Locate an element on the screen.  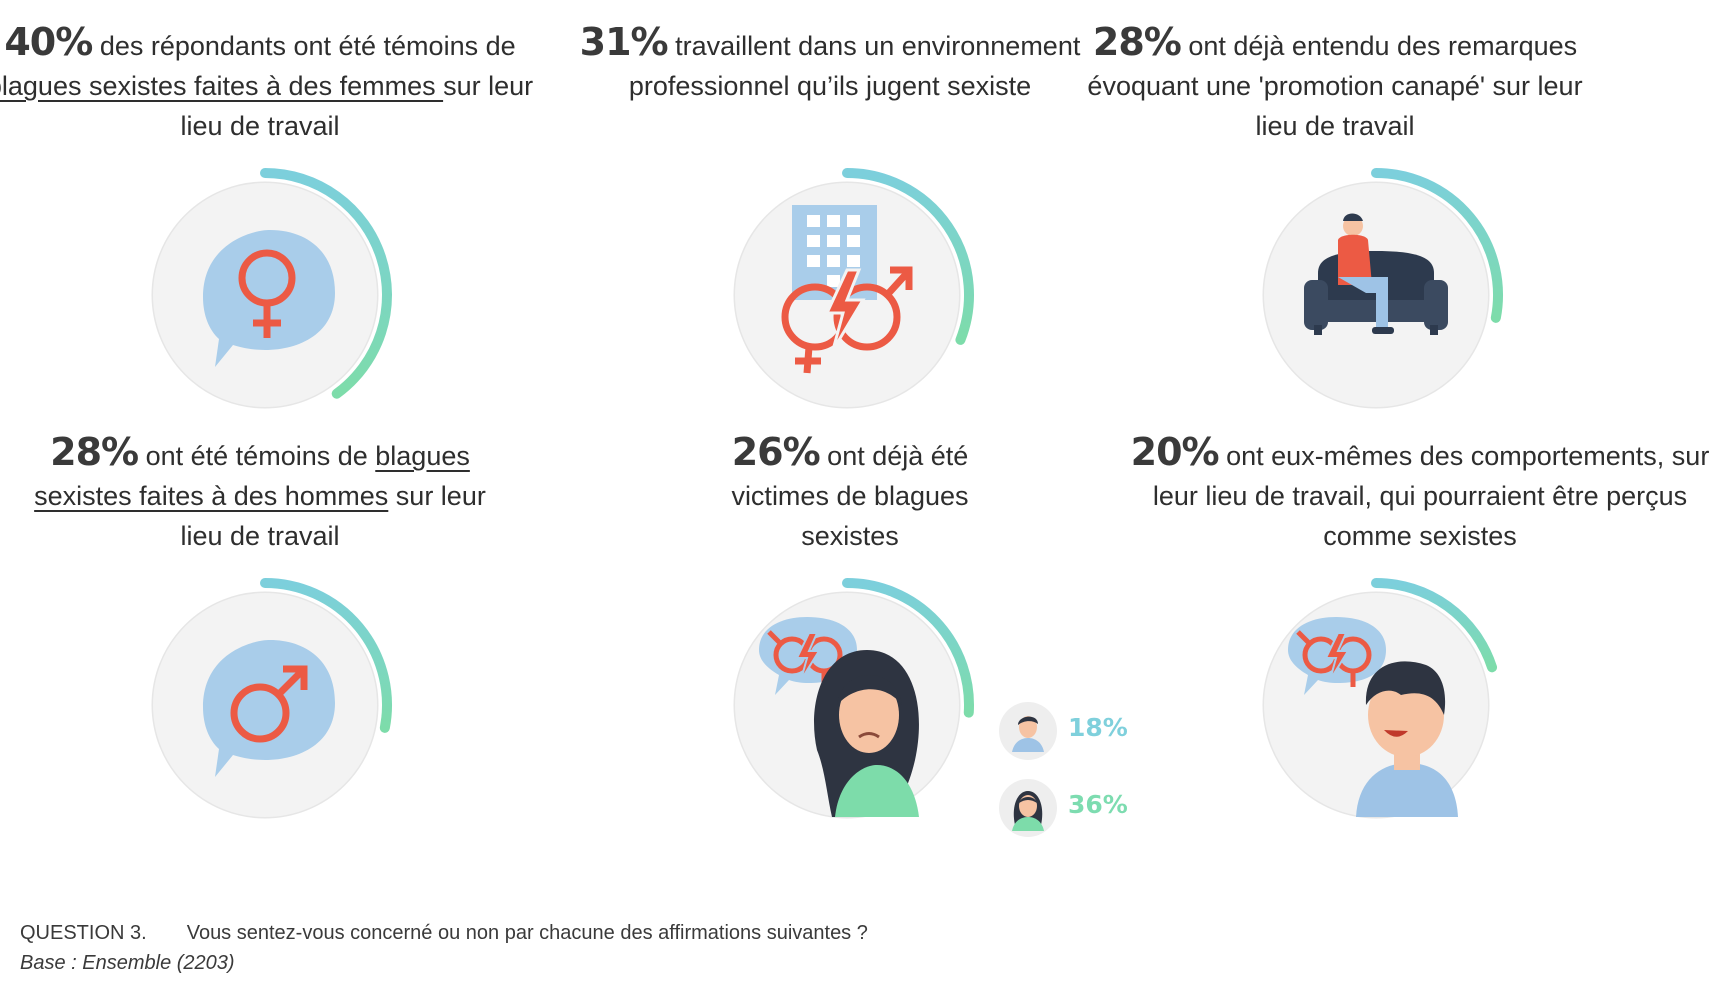
stat-percent-6: 20% is located at coordinates (1175, 452).